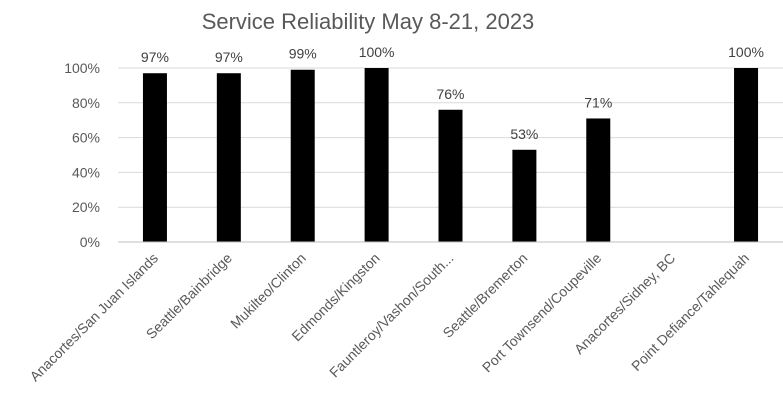 The image size is (783, 407). I want to click on y-axis-ticks: 0% 20% 40% 60% 80% 100%, so click(82, 155).